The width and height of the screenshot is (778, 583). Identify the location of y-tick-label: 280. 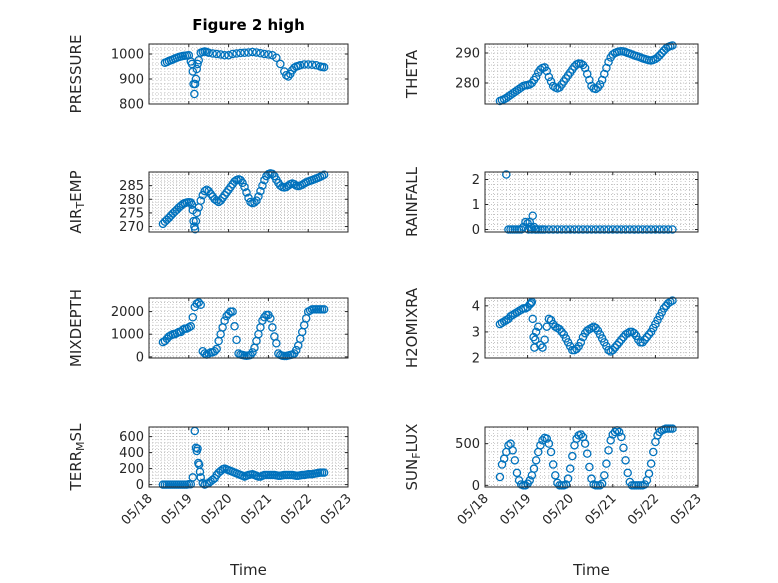
(131, 200).